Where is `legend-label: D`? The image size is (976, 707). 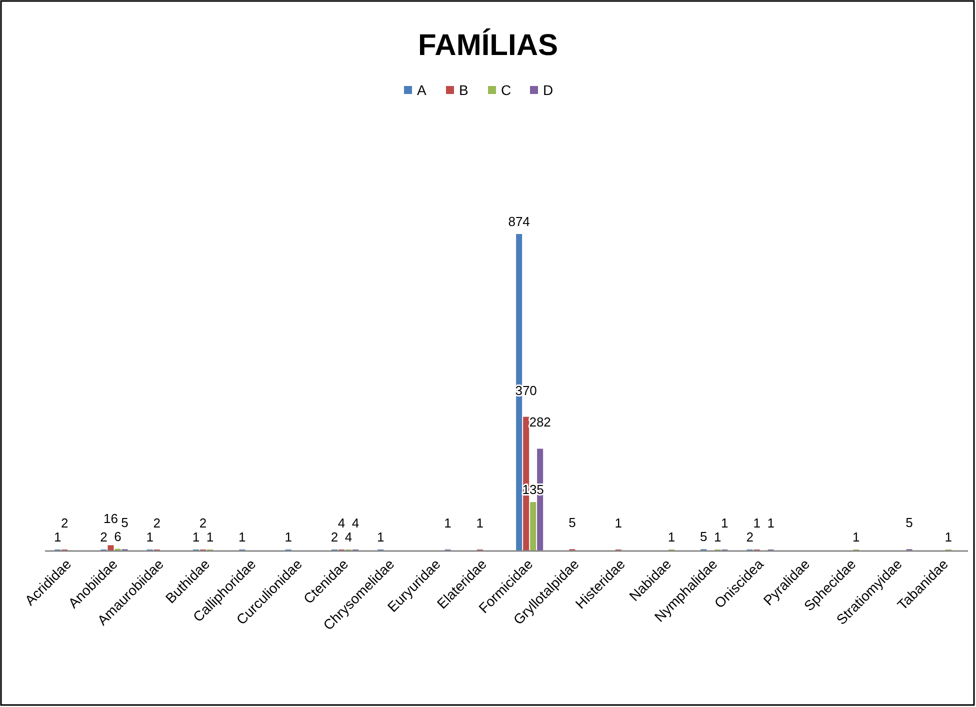 legend-label: D is located at coordinates (548, 90).